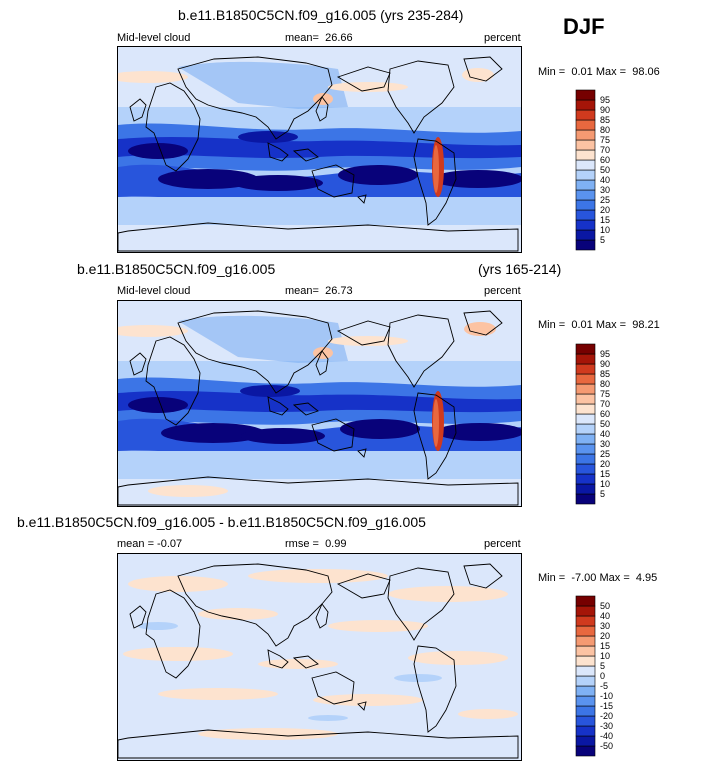 This screenshot has width=703, height=770. What do you see at coordinates (646, 578) in the screenshot?
I see `panel-3-max-value: 4.95` at bounding box center [646, 578].